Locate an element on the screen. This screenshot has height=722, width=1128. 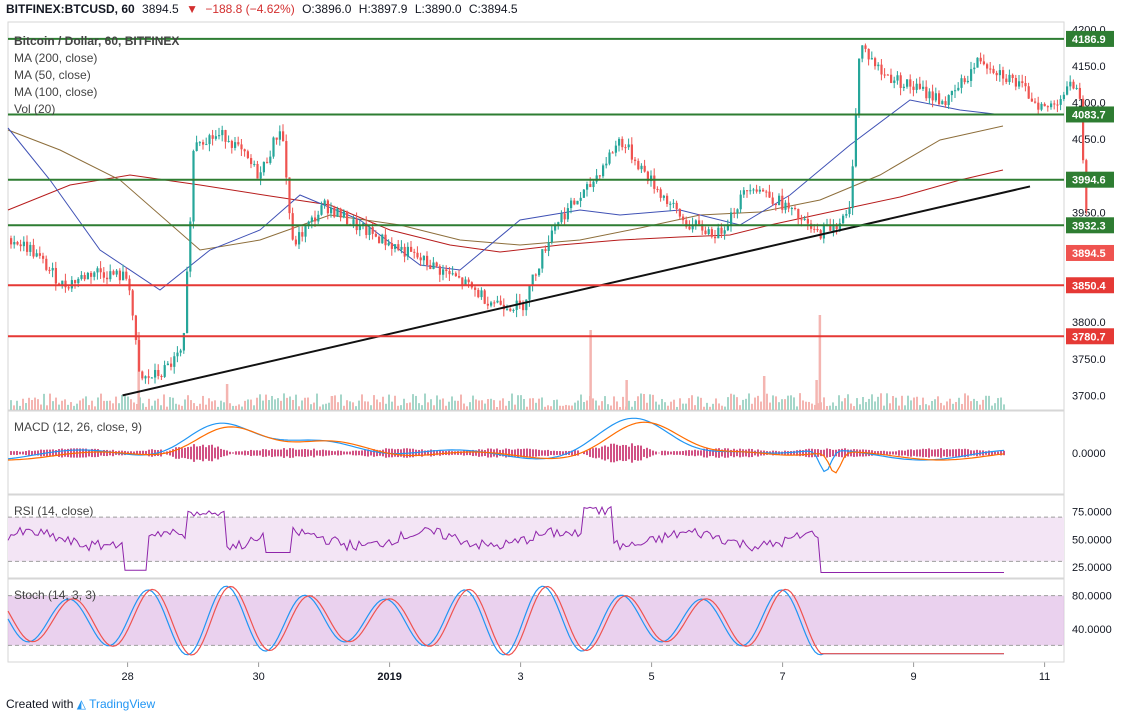
stoch-pane-label: Stoch (14, 3, 3) is located at coordinates (55, 595).